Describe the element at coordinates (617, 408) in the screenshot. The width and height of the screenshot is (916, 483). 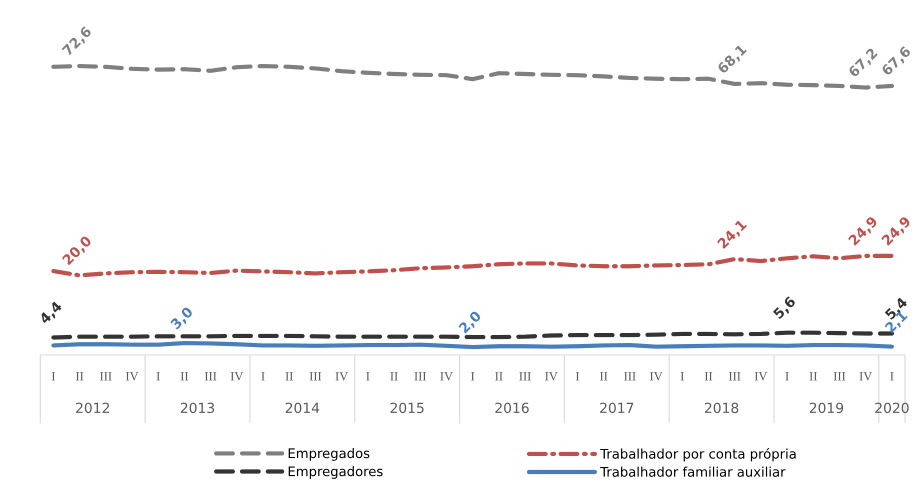
I see `text: 2017` at that location.